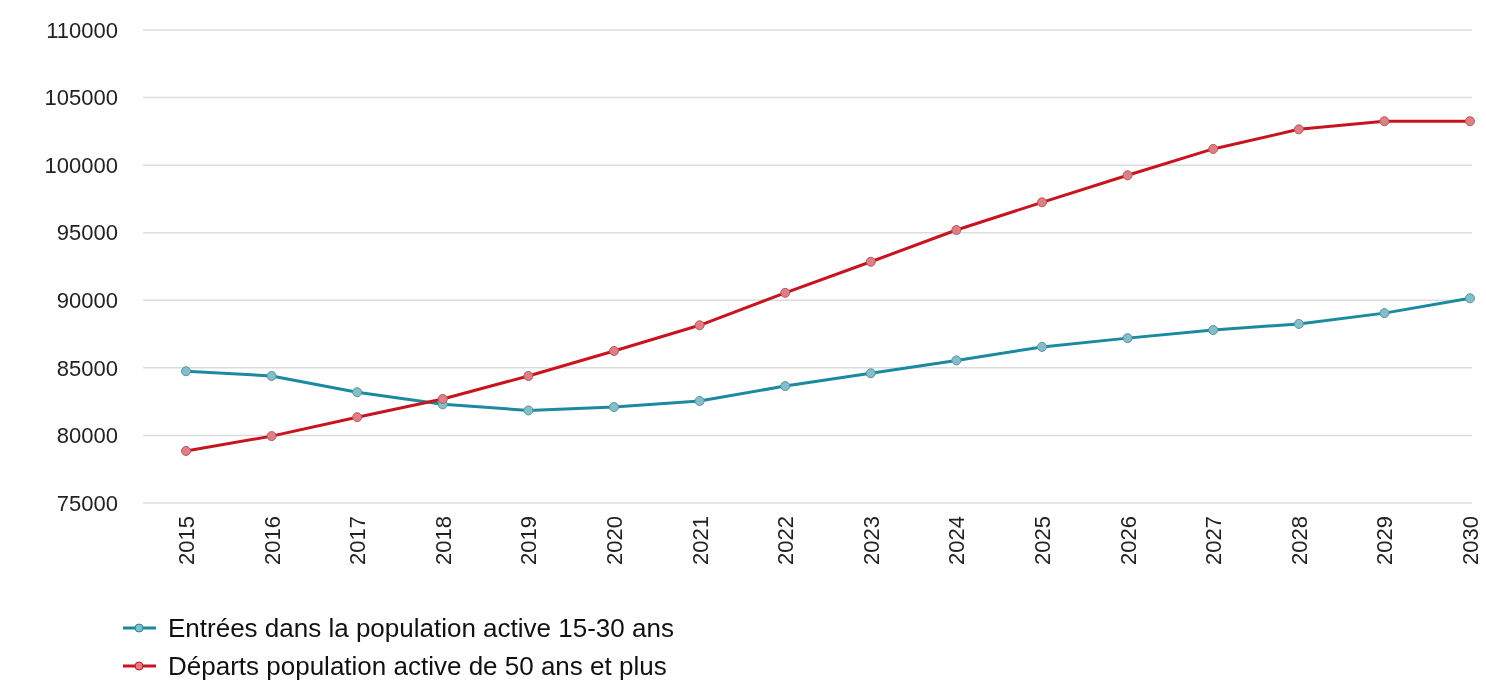  I want to click on x-tick-label: 2020, so click(614, 540).